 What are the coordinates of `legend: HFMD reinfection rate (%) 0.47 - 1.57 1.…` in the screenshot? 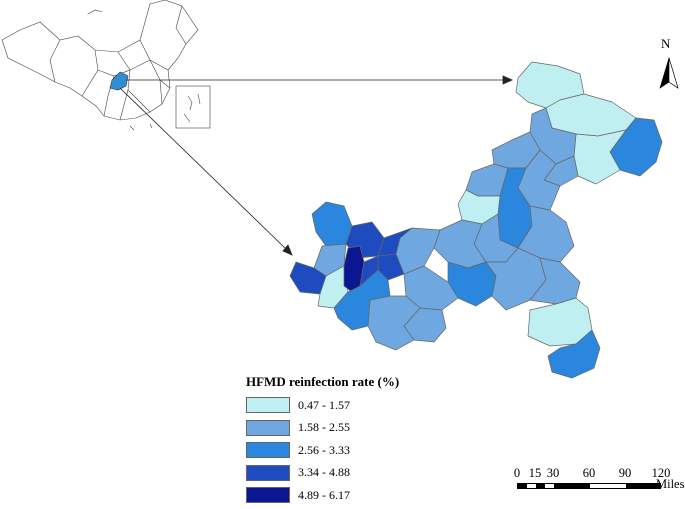 It's located at (356, 441).